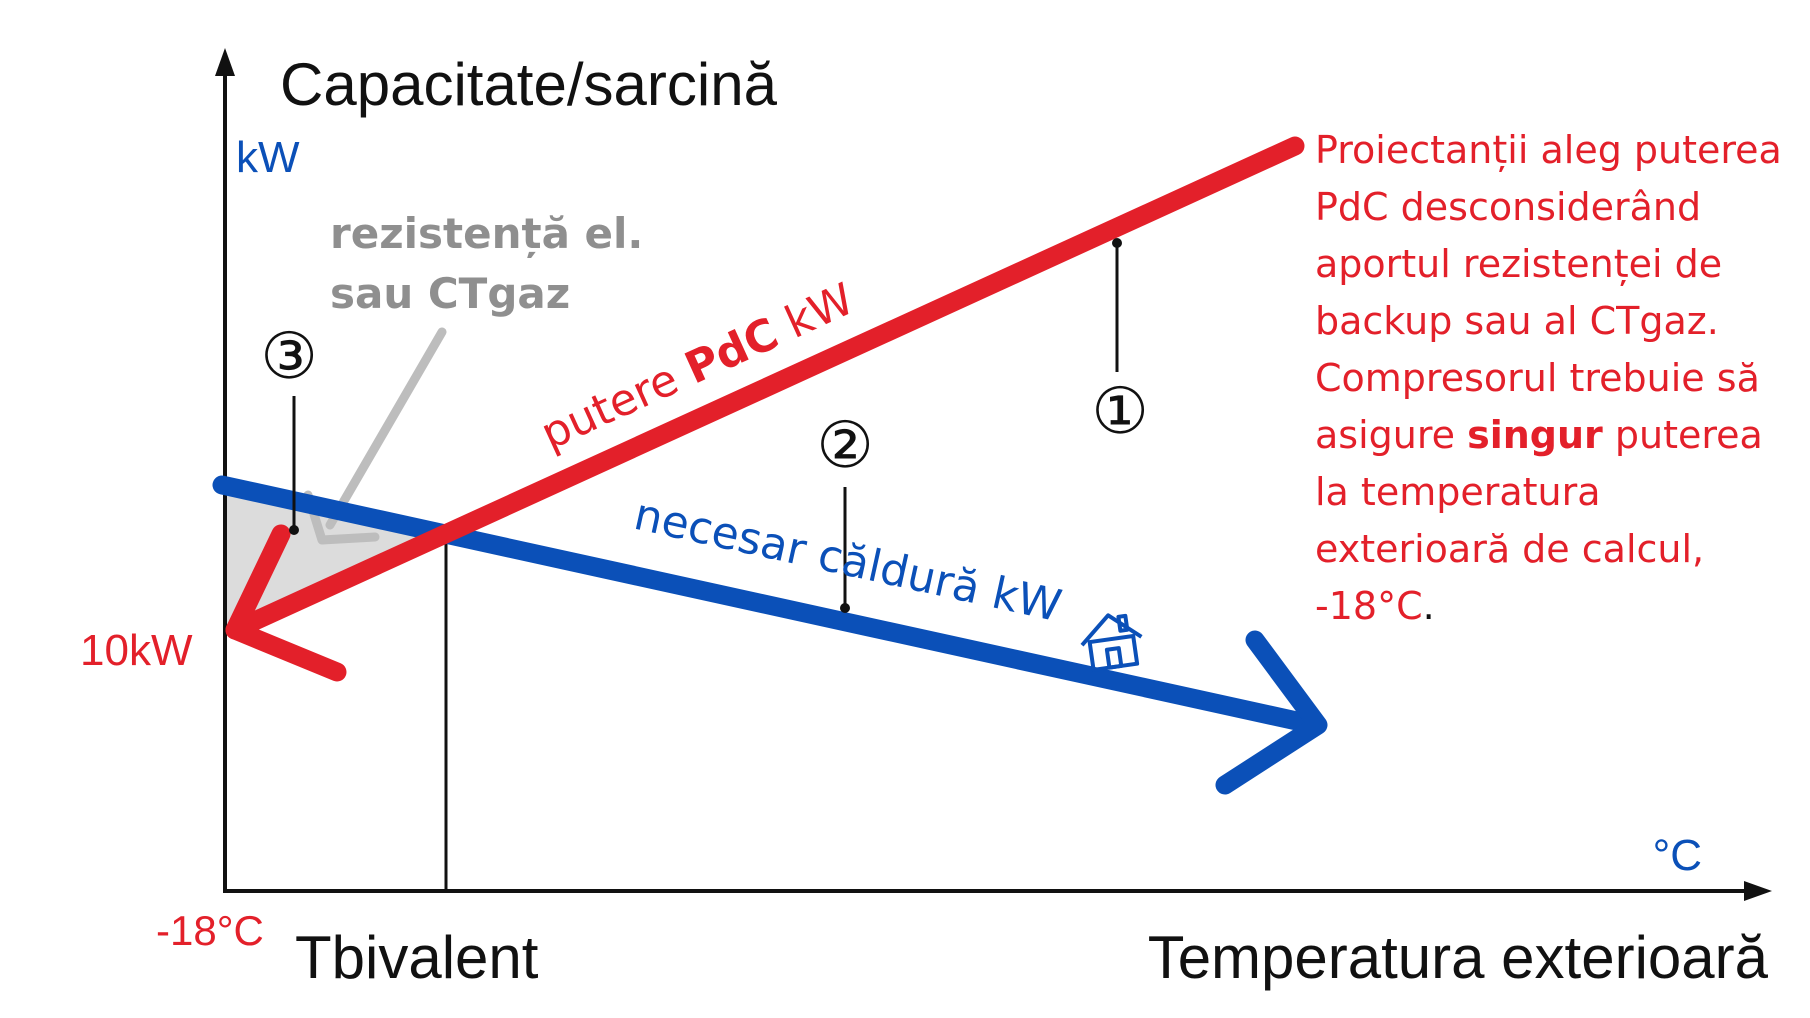  Describe the element at coordinates (1458, 957) in the screenshot. I see `x-axis-title: Temperatura exterioară` at that location.